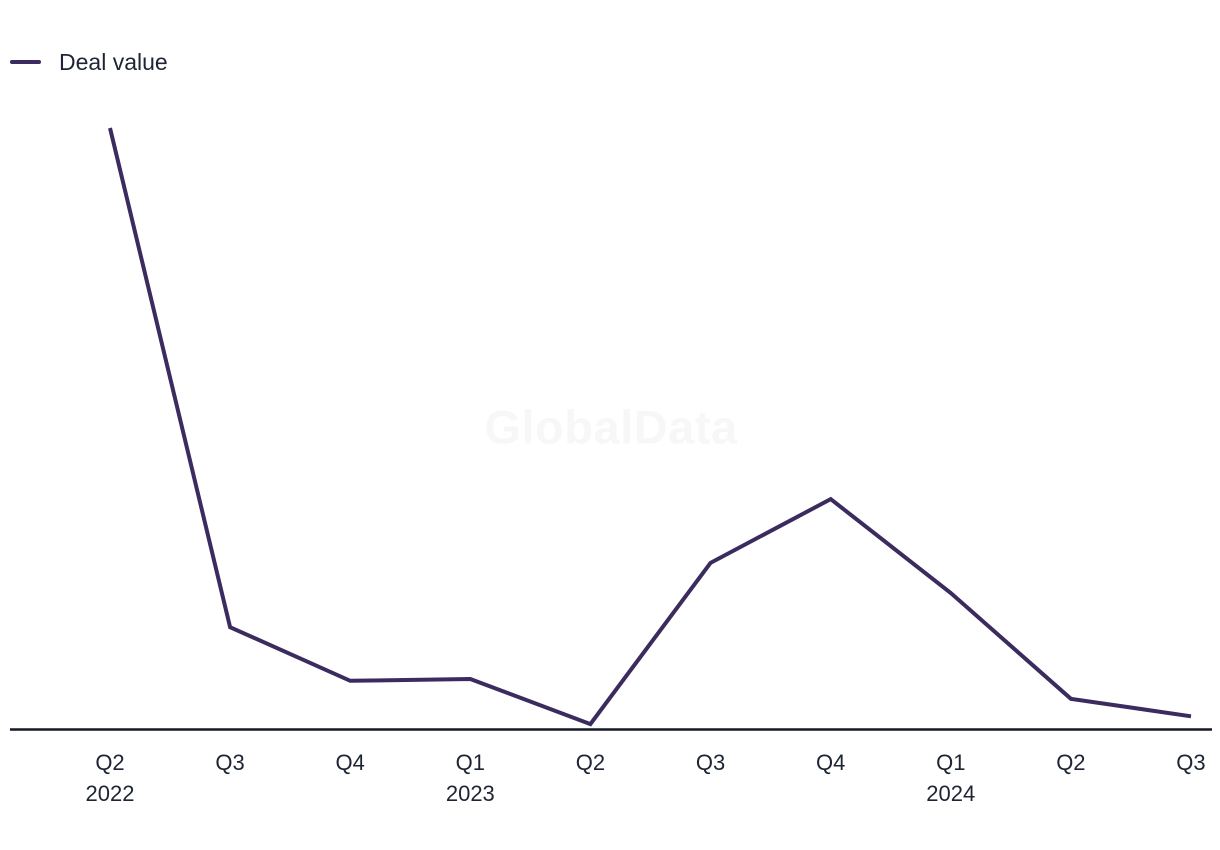  Describe the element at coordinates (611, 427) in the screenshot. I see `watermark: GlobalData` at that location.